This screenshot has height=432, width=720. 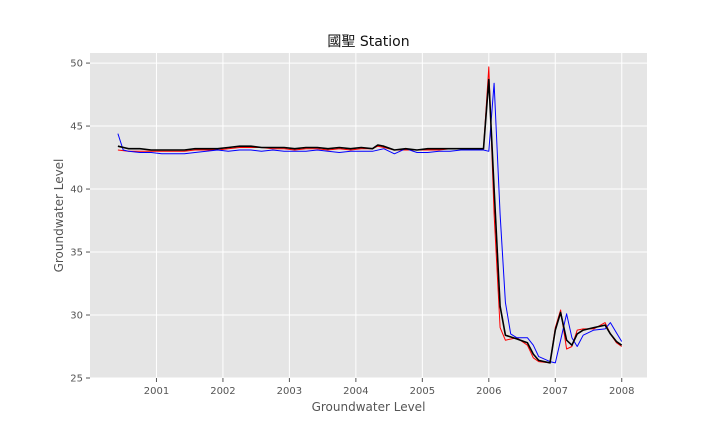 What do you see at coordinates (389, 387) in the screenshot?
I see `x-axis-ticks: 2001 2002 2003 2004 2005 2006 2007 2008` at bounding box center [389, 387].